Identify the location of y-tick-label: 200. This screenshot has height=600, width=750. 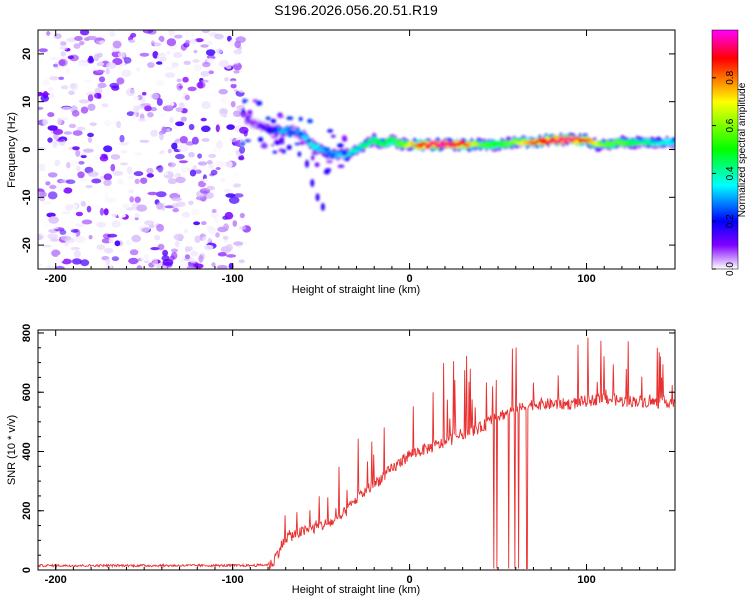
(27, 511).